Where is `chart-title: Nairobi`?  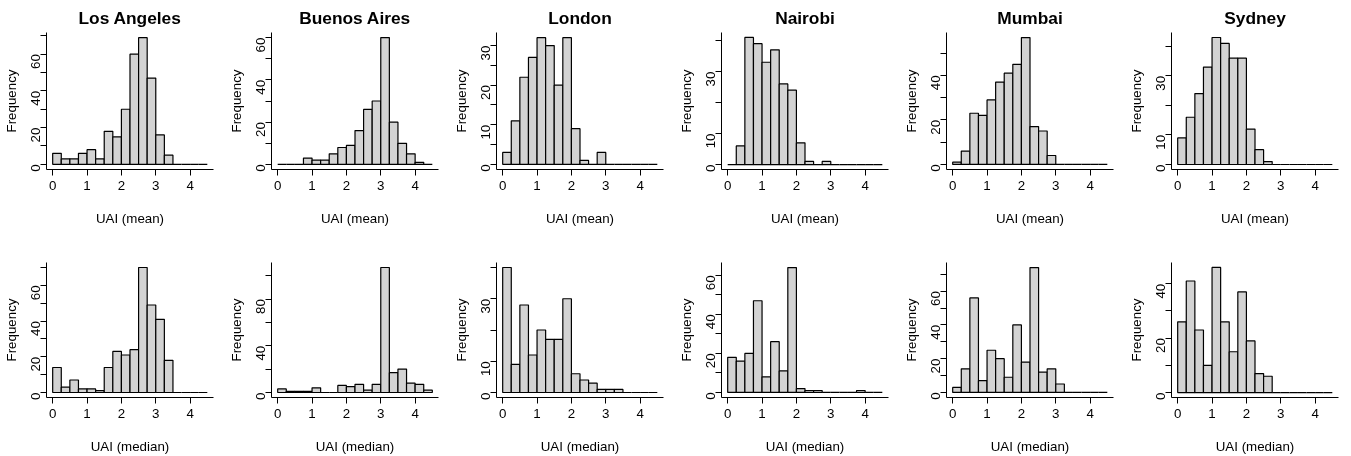
chart-title: Nairobi is located at coordinates (805, 17).